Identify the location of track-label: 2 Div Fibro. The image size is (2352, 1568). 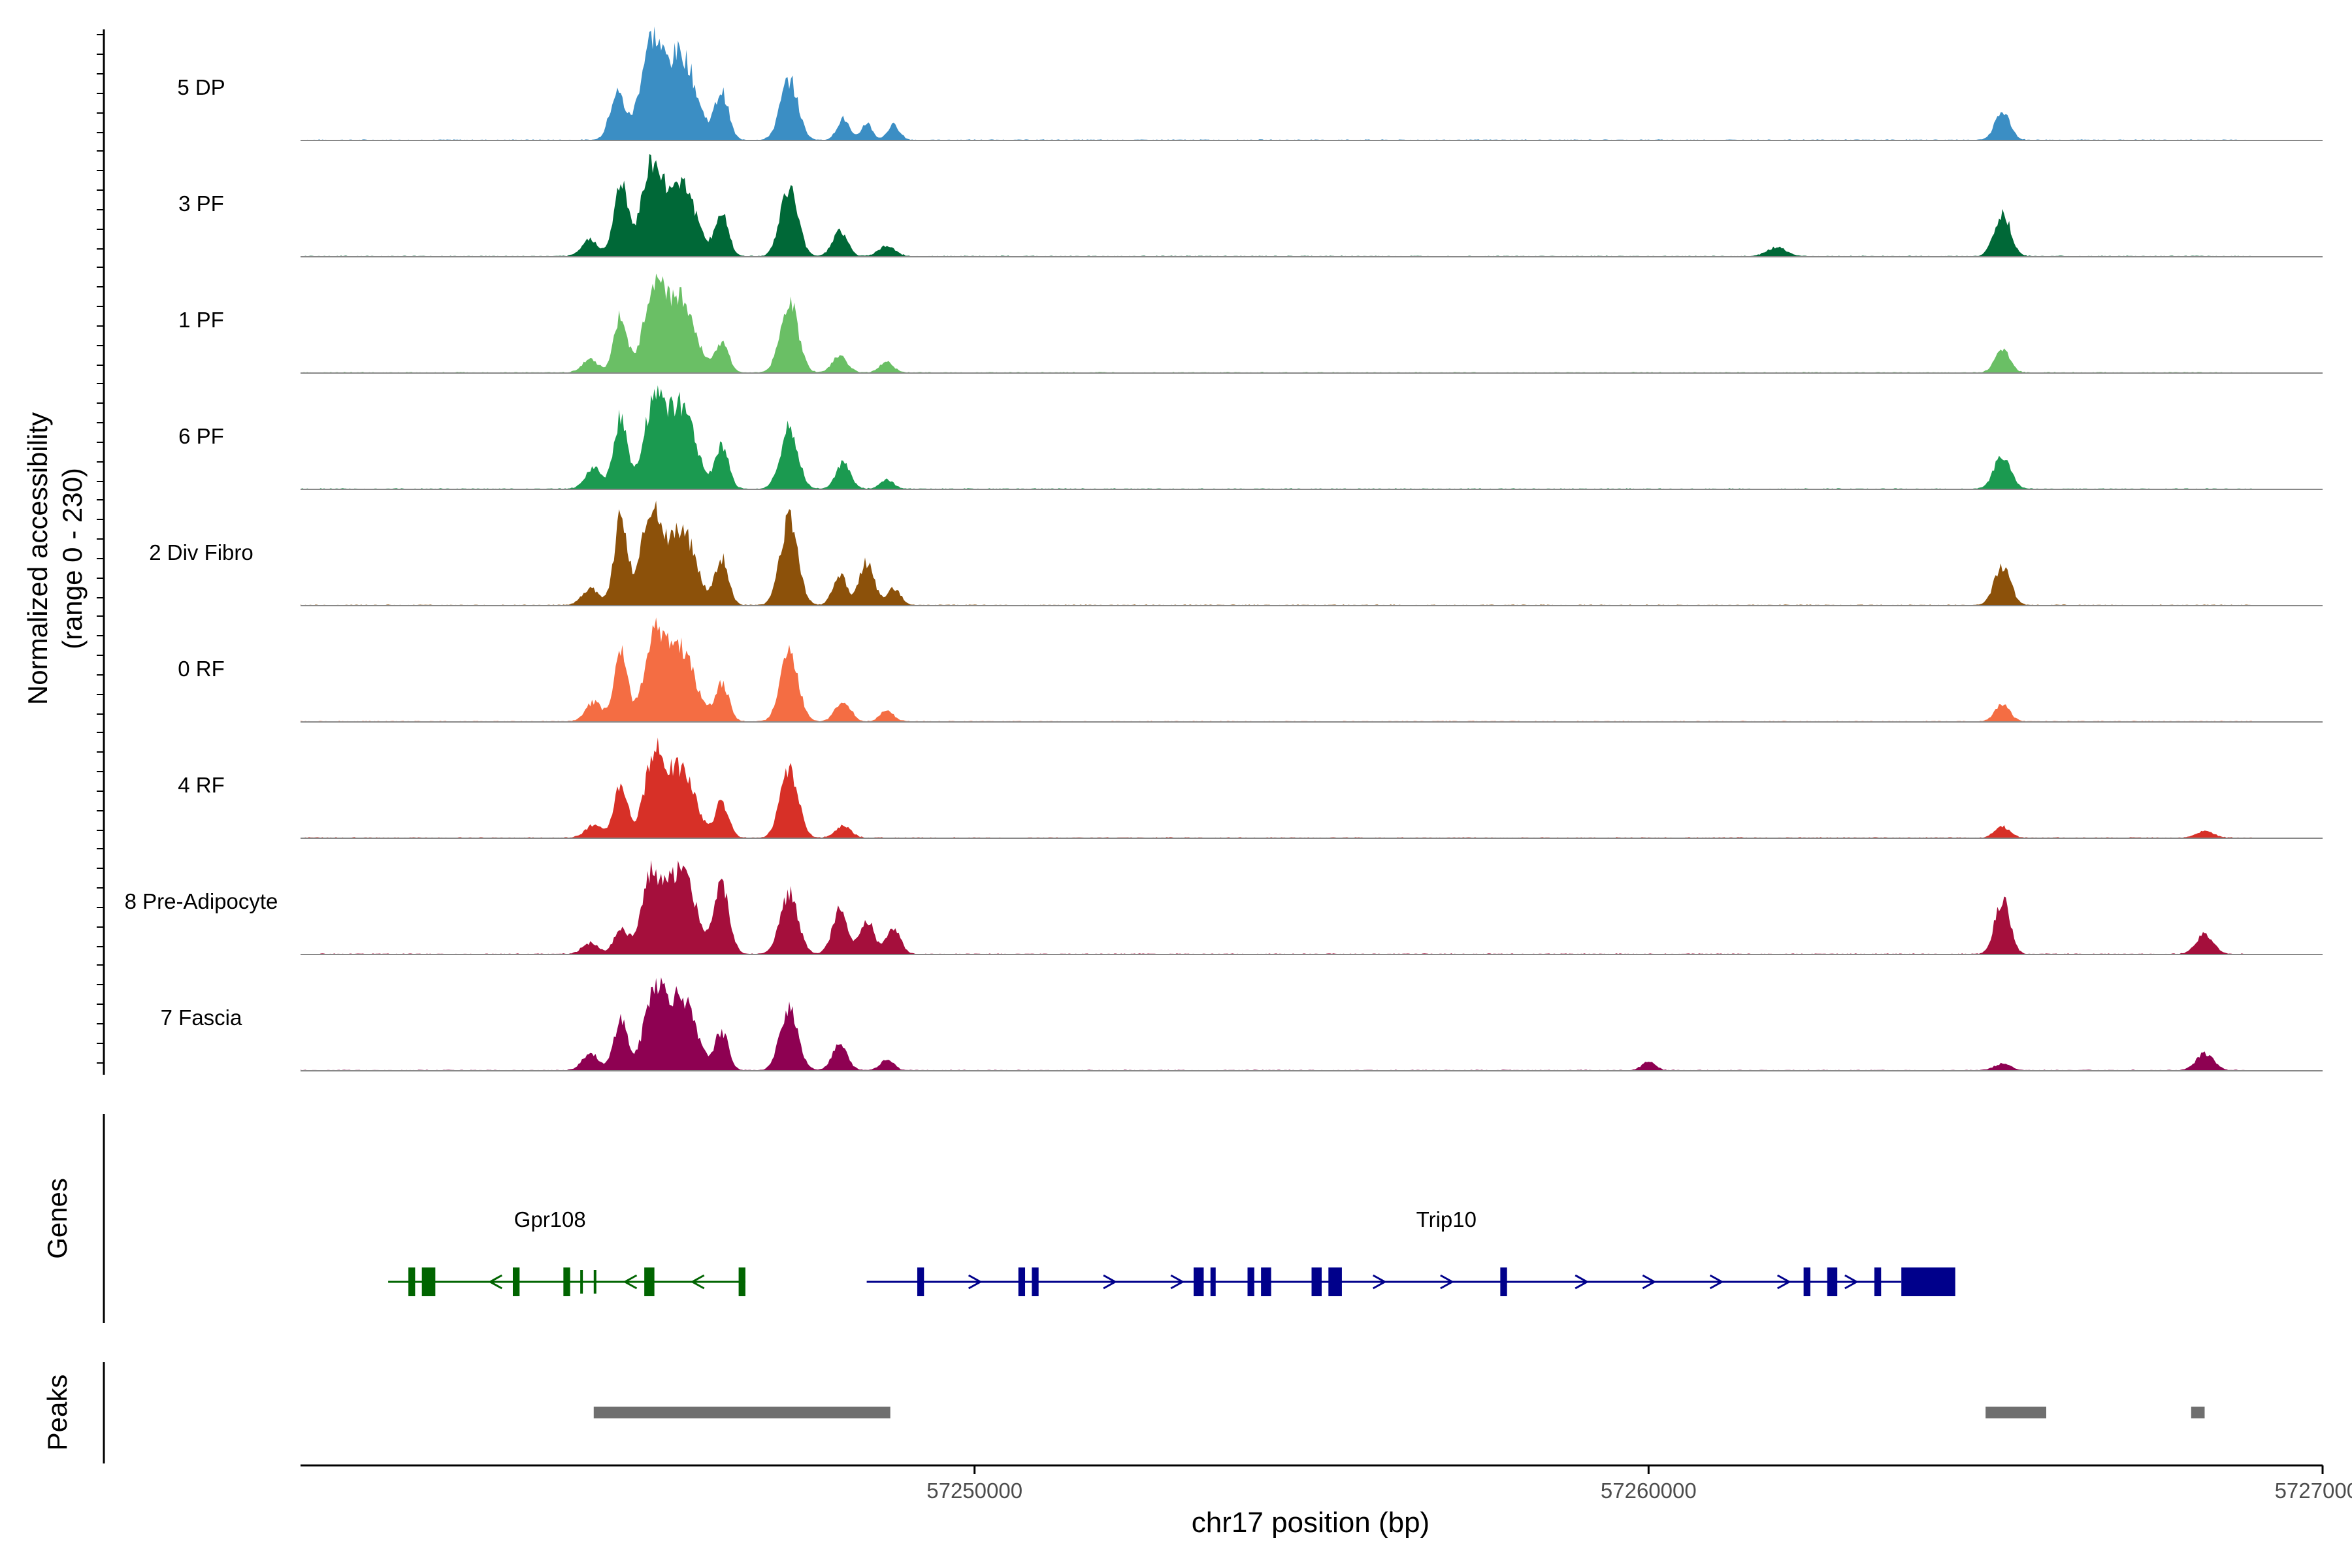
(201, 552).